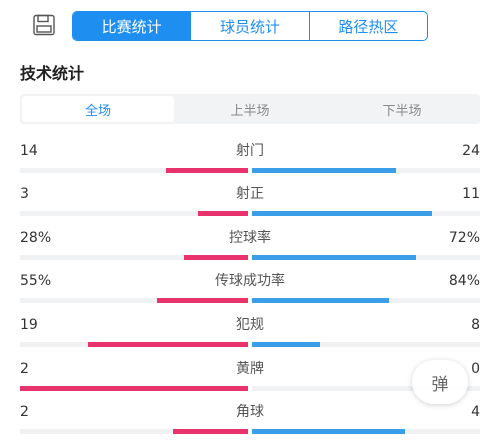  What do you see at coordinates (250, 194) in the screenshot?
I see `stat-label: 射正` at bounding box center [250, 194].